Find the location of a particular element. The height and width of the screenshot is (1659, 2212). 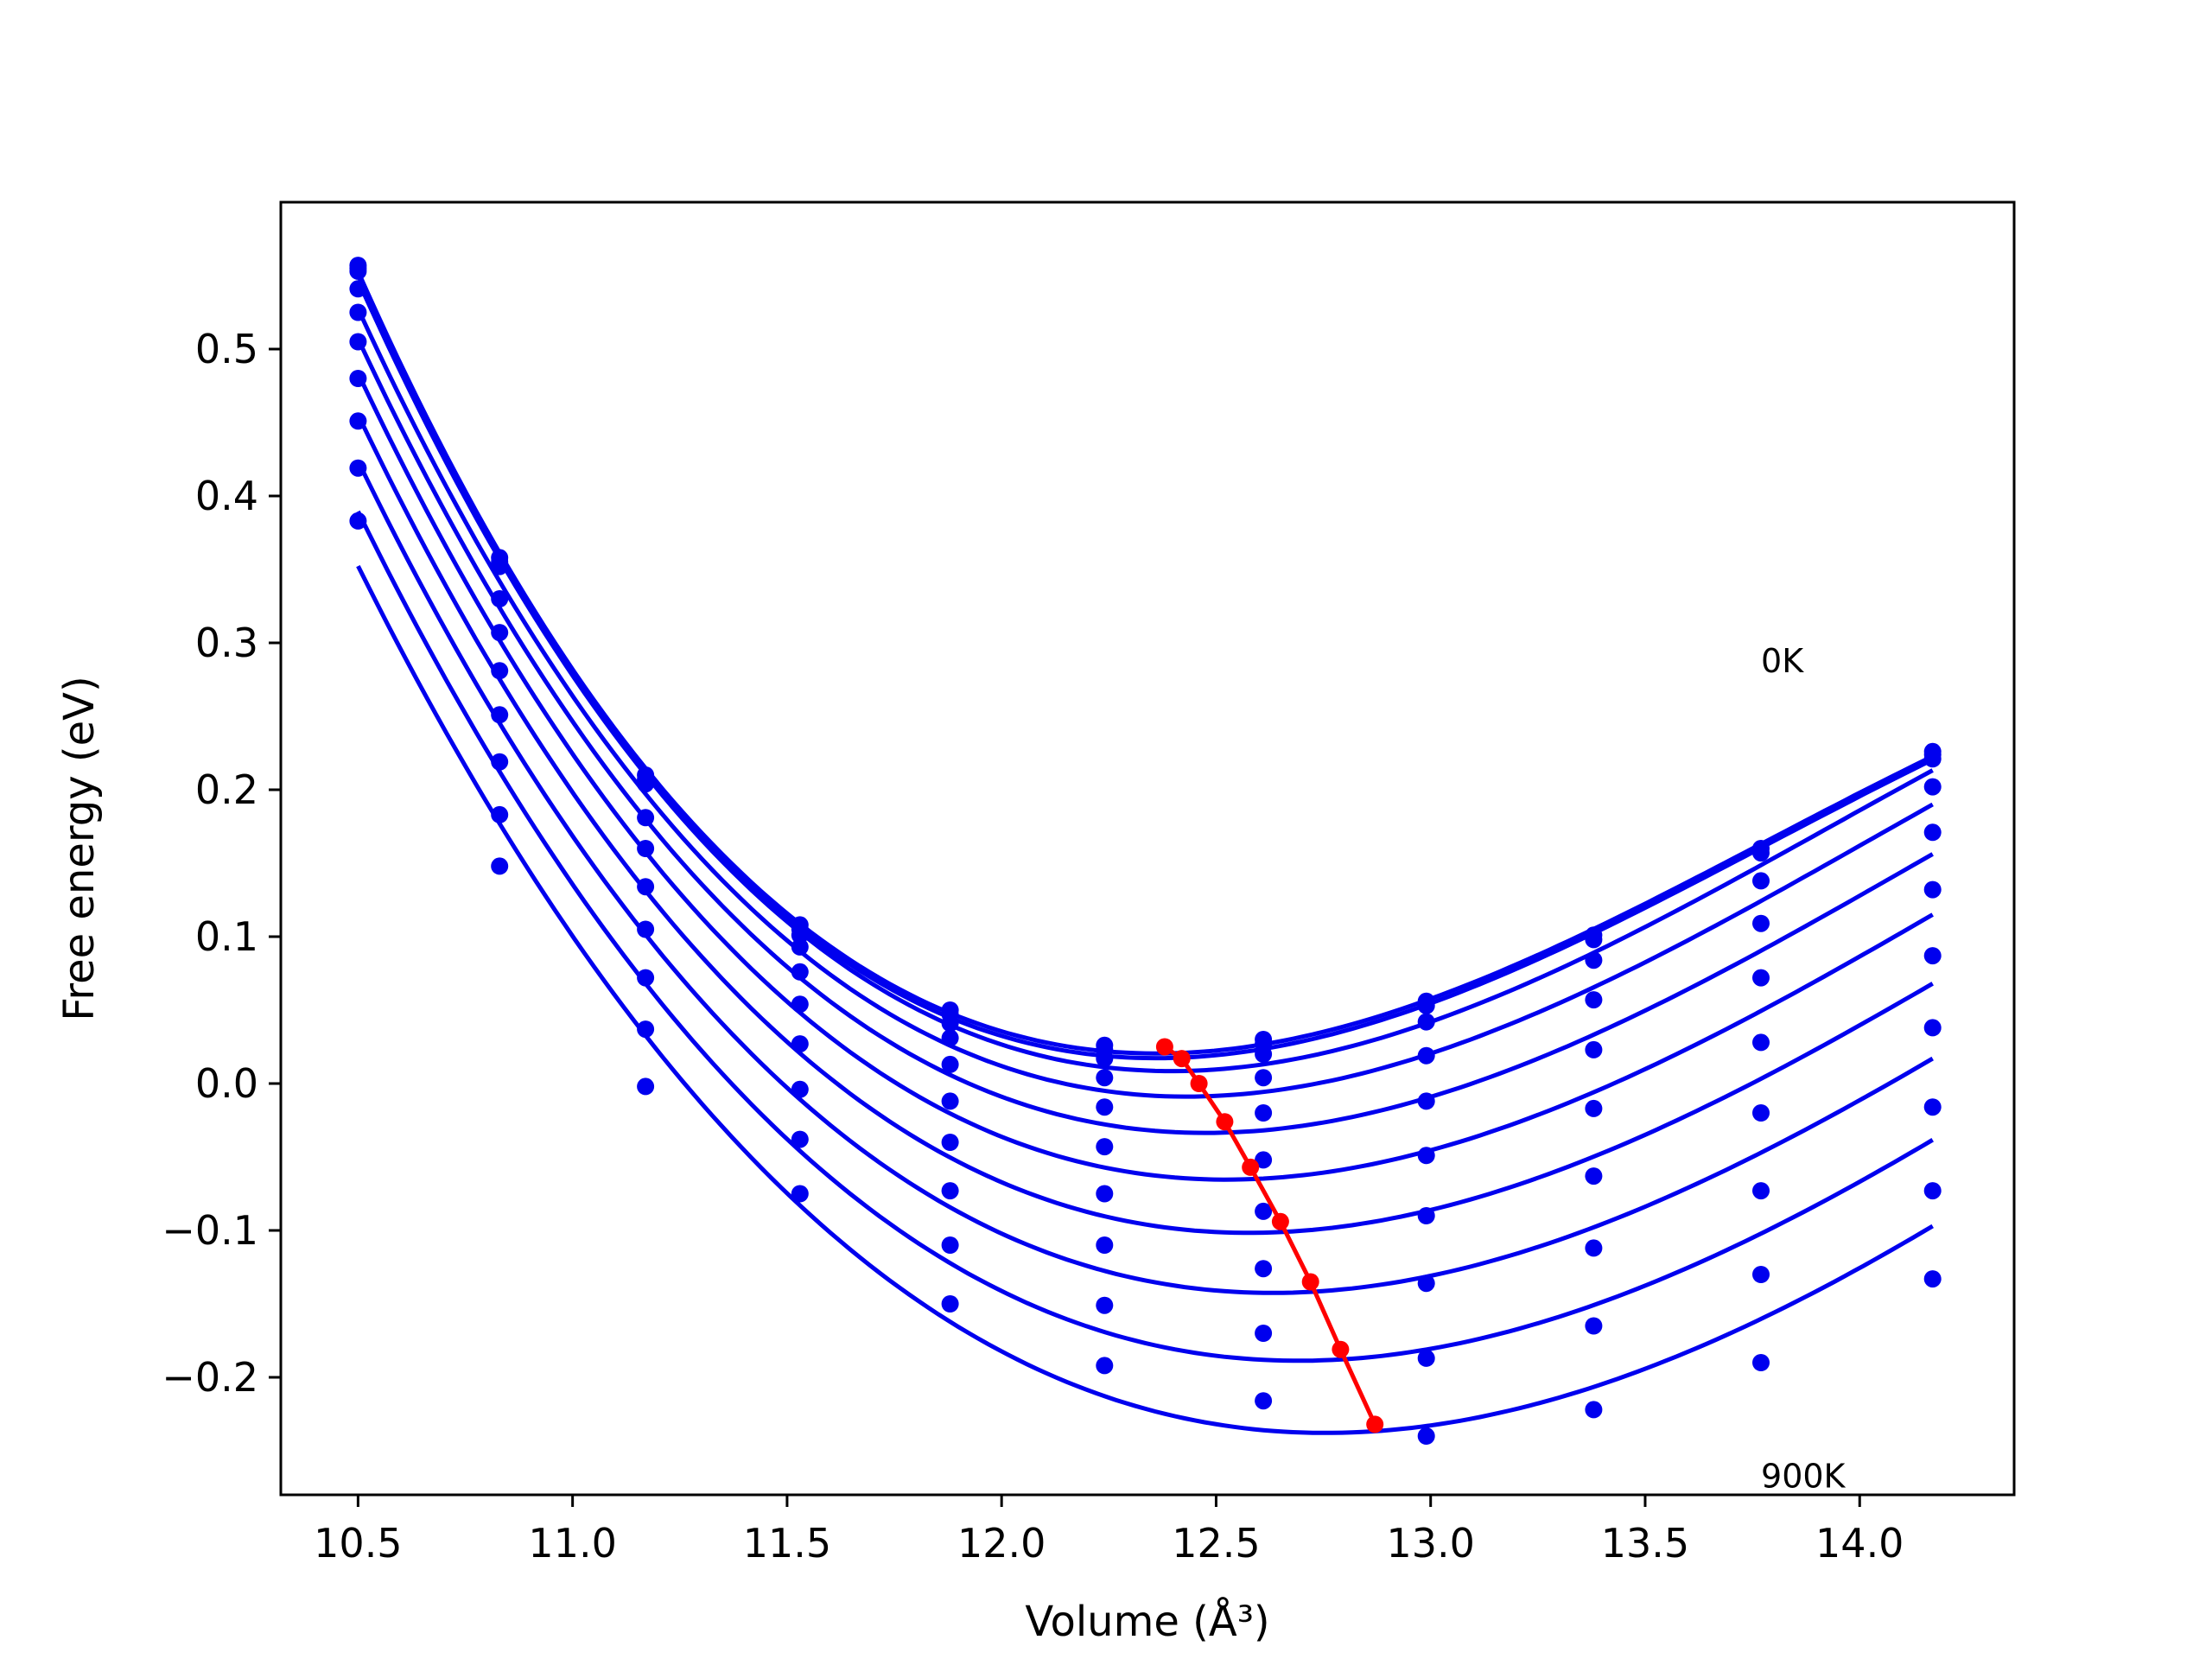

y-tick-label: 0.4 is located at coordinates (226, 496).